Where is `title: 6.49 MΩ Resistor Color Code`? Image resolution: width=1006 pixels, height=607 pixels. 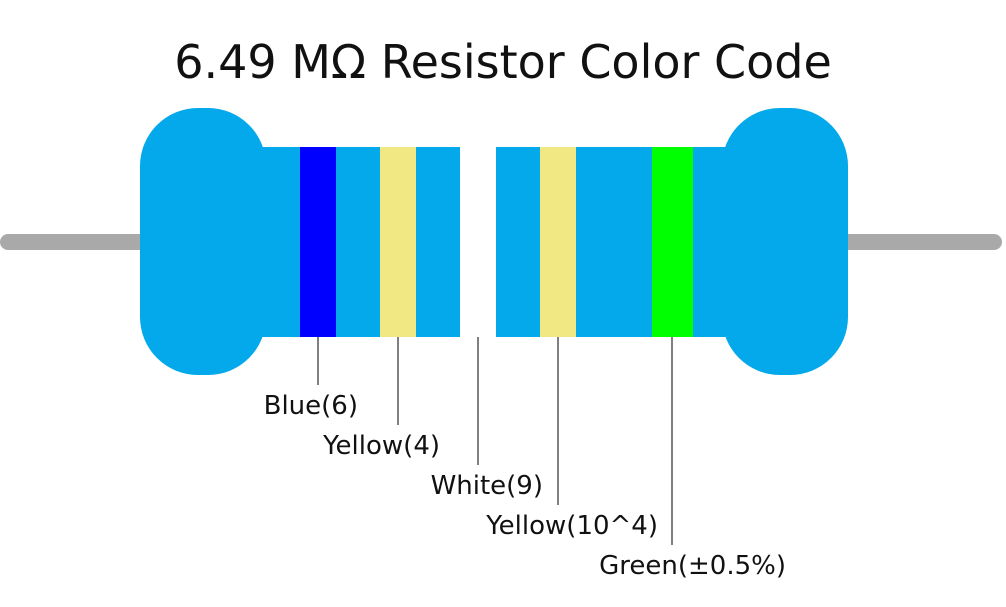 title: 6.49 MΩ Resistor Color Code is located at coordinates (503, 62).